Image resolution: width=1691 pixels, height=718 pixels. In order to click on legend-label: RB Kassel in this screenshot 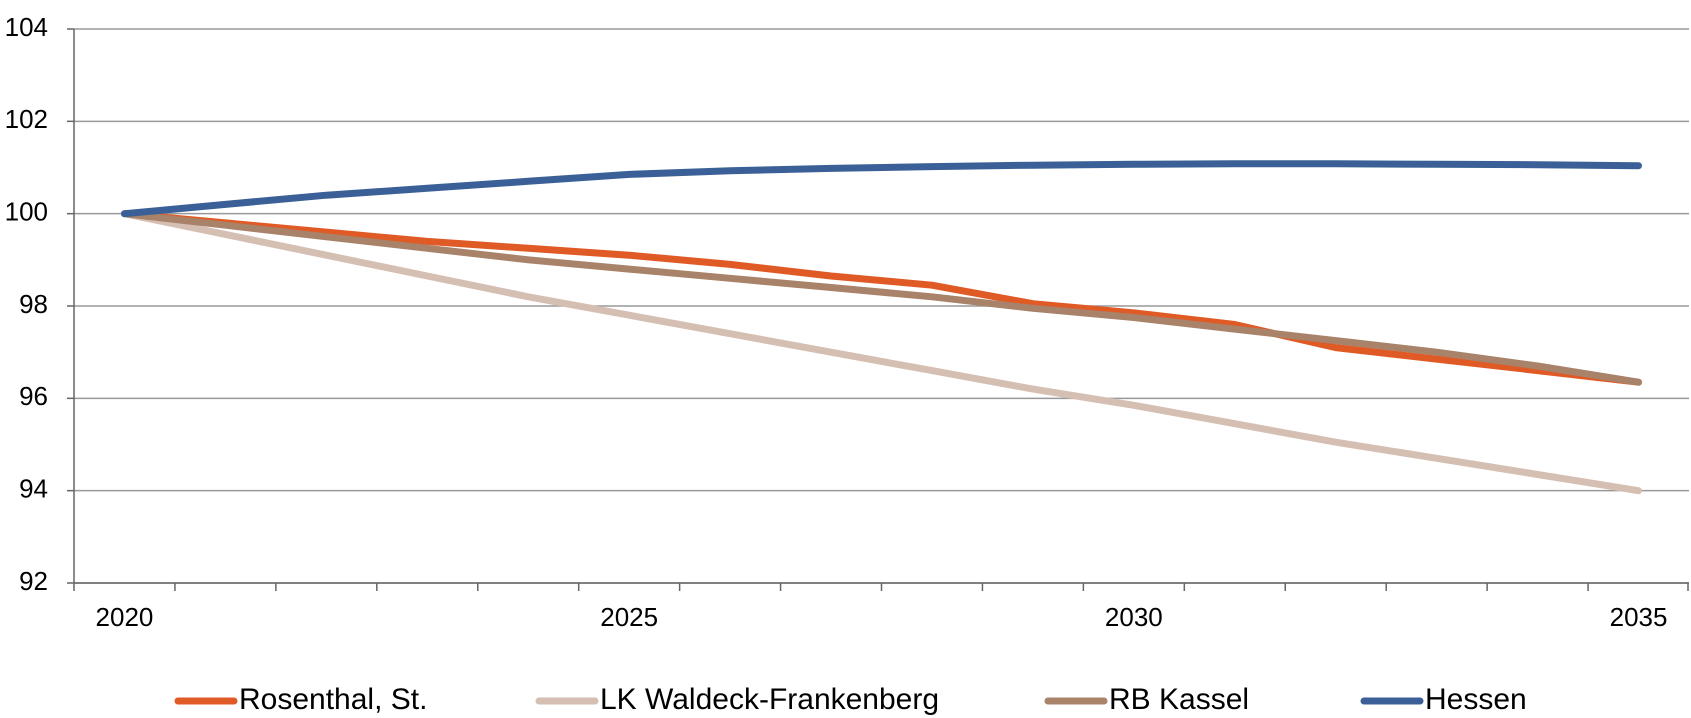, I will do `click(1179, 699)`.